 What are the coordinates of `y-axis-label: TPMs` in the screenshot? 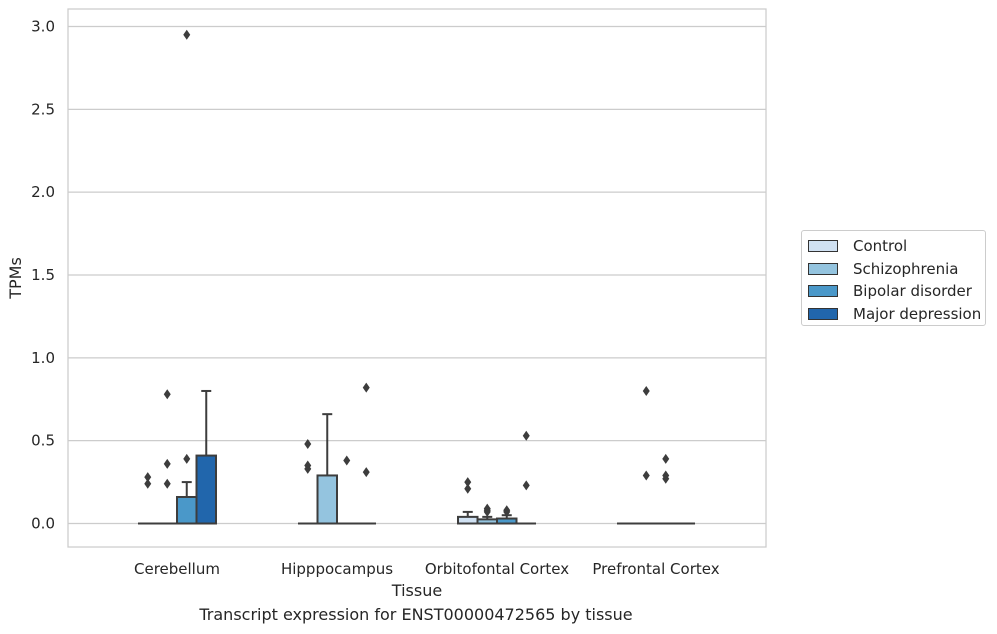 It's located at (15, 278).